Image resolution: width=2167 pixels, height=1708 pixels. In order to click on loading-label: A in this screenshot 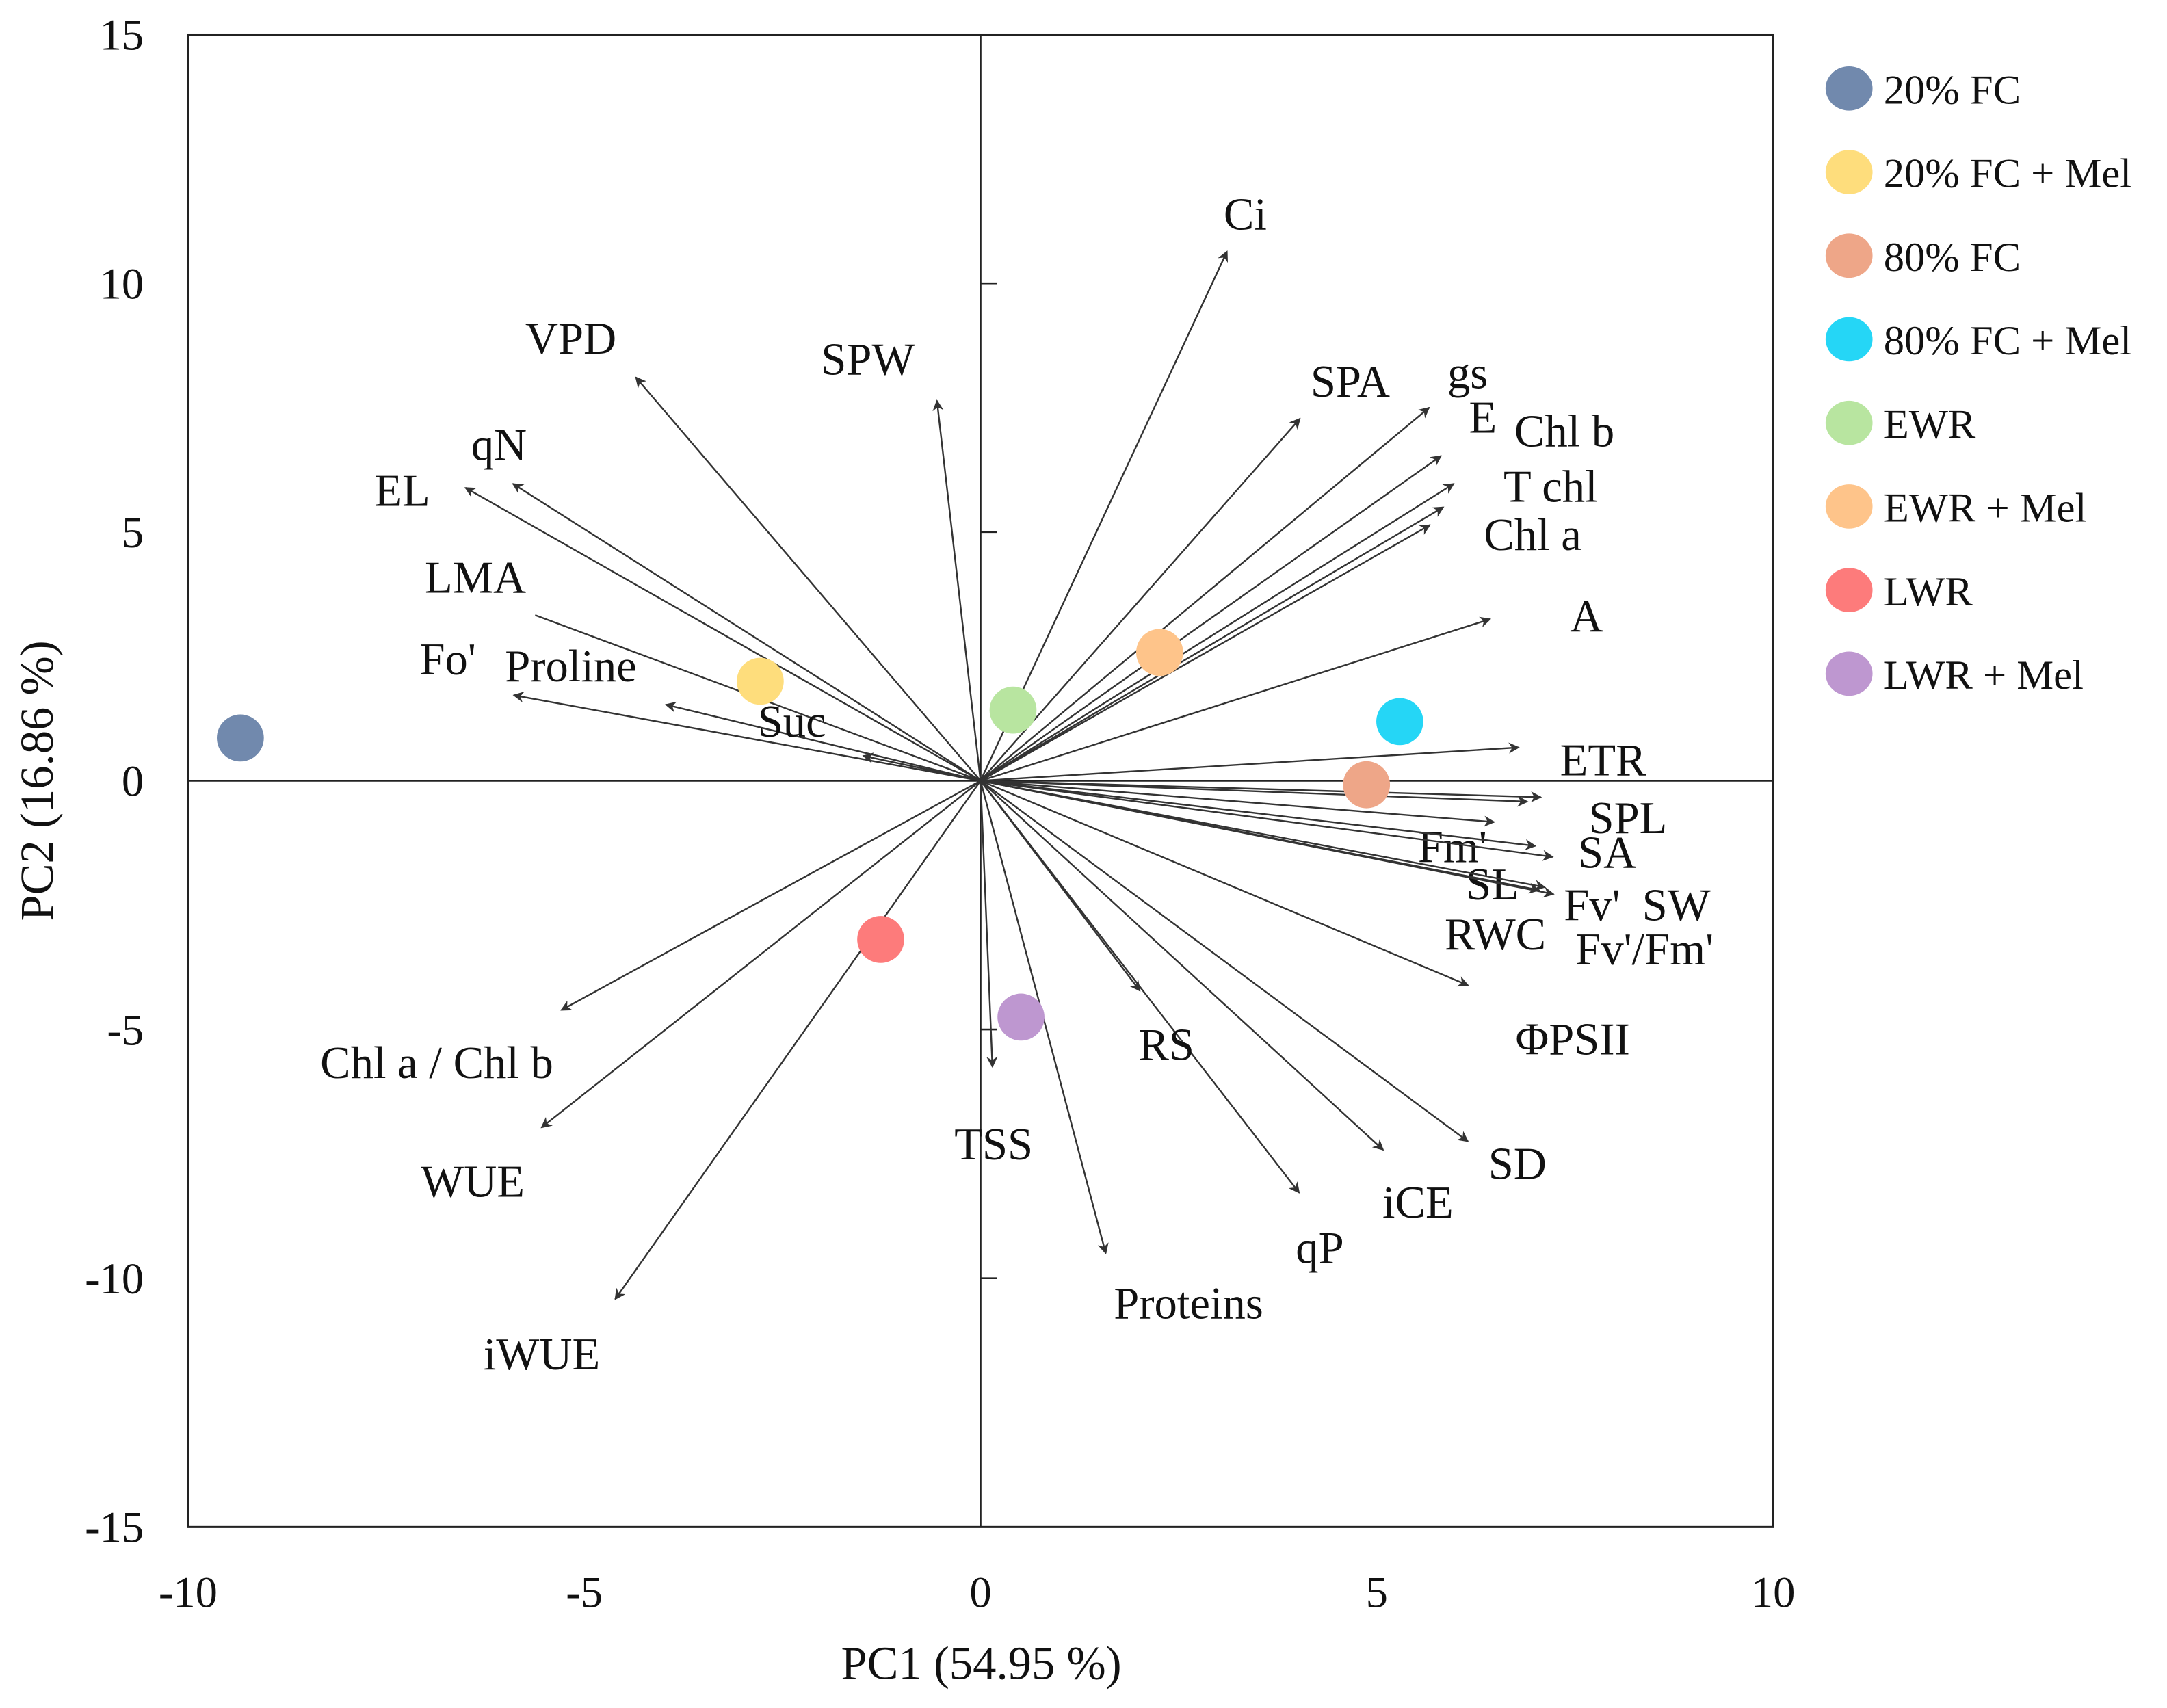, I will do `click(1586, 617)`.